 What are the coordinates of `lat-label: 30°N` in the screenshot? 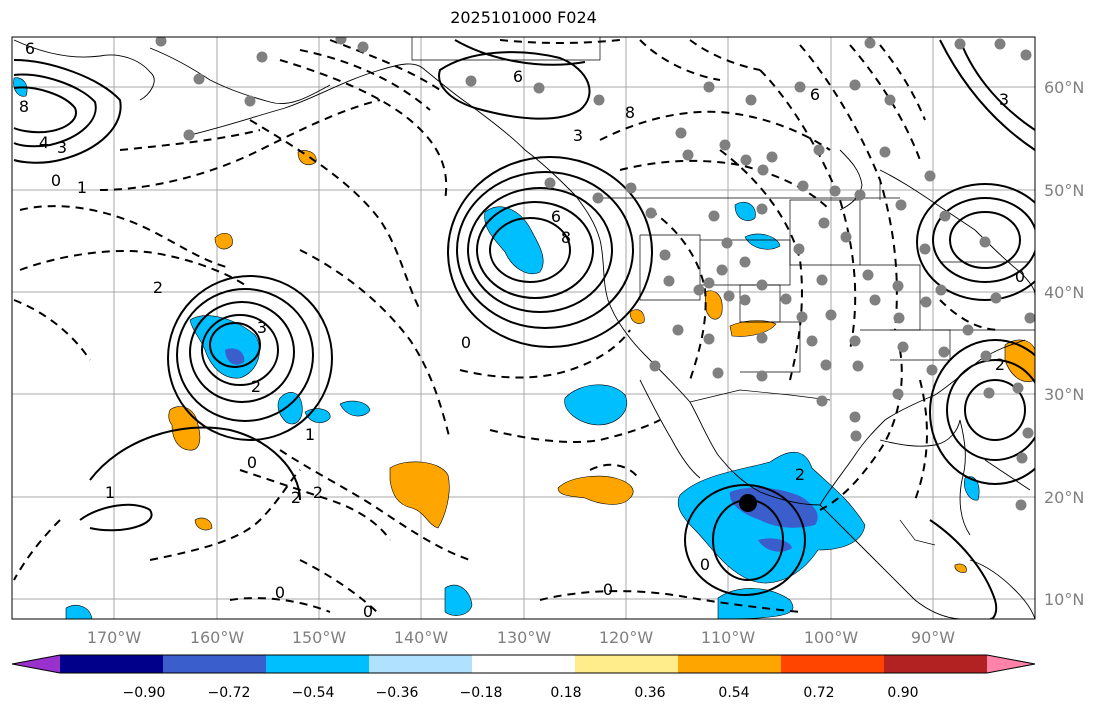 It's located at (1064, 394).